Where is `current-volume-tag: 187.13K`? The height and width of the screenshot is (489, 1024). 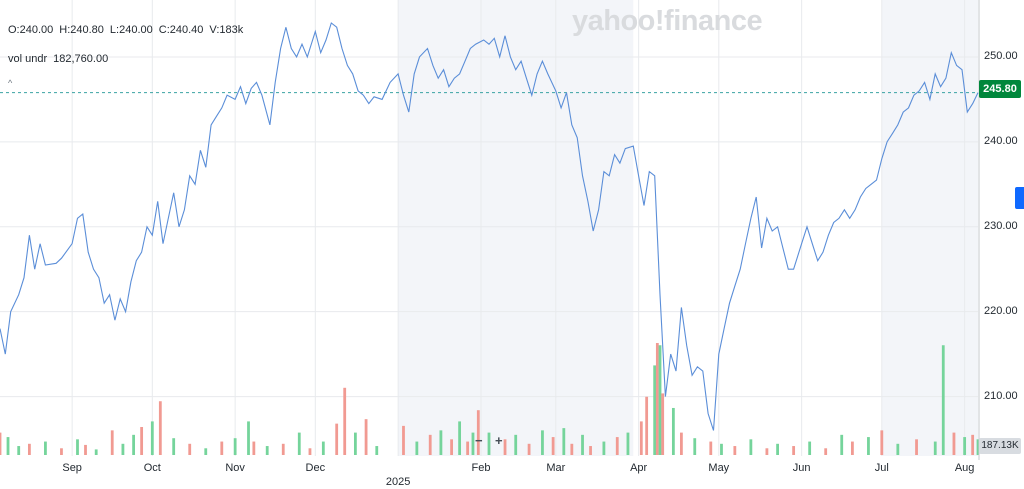 current-volume-tag: 187.13K is located at coordinates (1000, 446).